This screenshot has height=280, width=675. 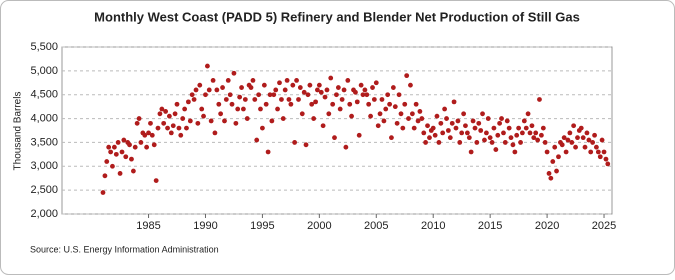 What do you see at coordinates (44, 190) in the screenshot?
I see `y-tick-label: 2,500` at bounding box center [44, 190].